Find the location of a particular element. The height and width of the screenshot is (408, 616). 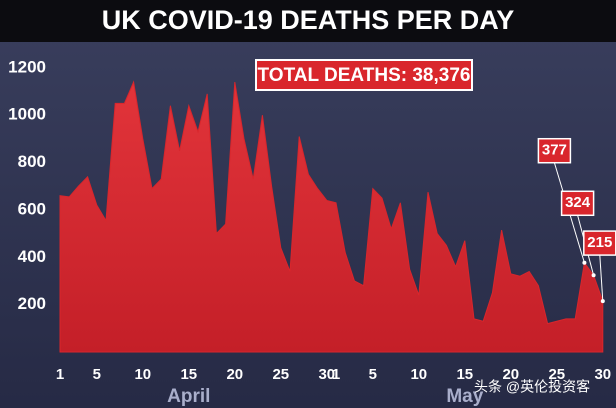

chart-title: UK COVID-19 DEATHS PER DAY is located at coordinates (308, 20).